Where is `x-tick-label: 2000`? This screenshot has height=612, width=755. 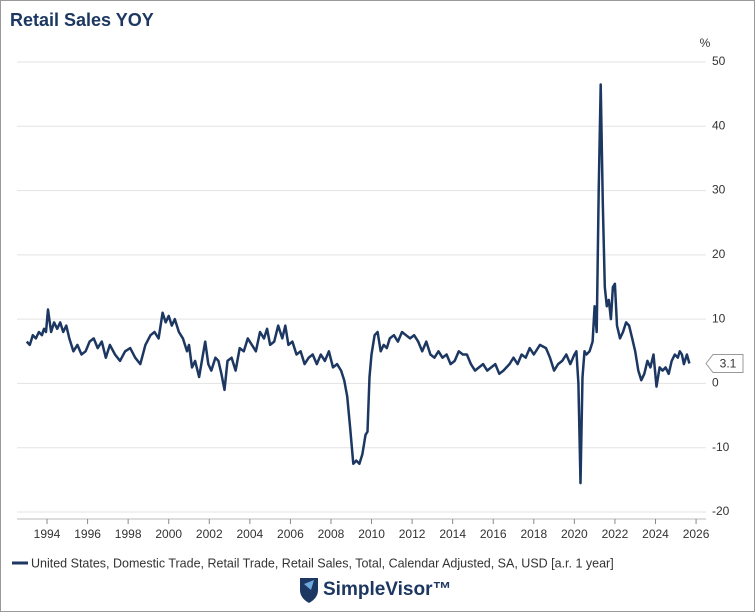 x-tick-label: 2000 is located at coordinates (168, 534).